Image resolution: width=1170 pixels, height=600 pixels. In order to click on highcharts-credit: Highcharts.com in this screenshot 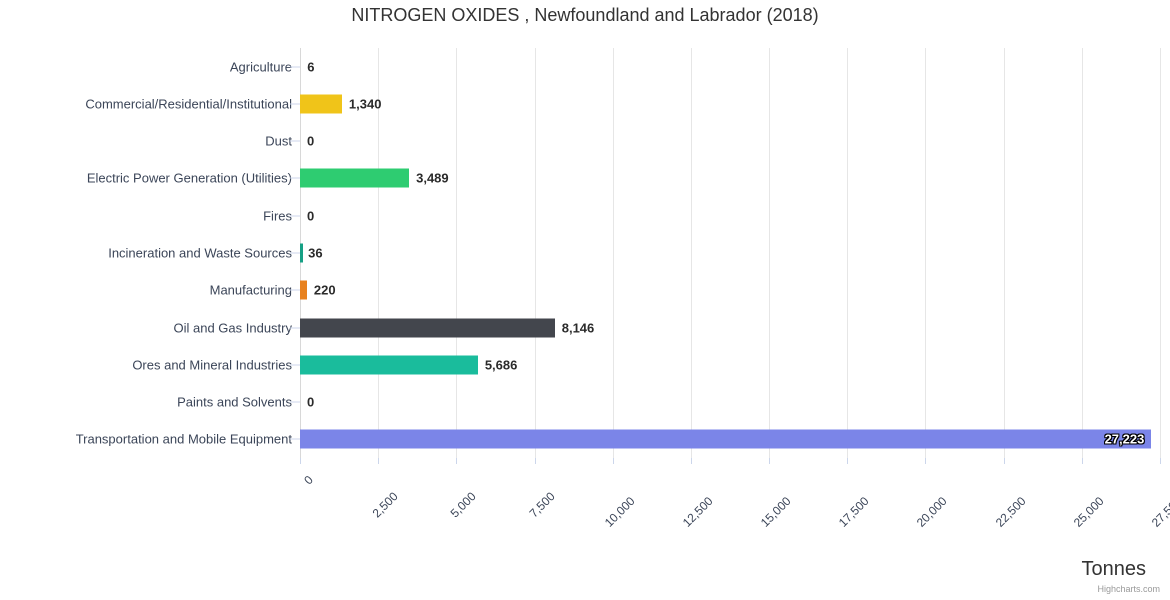, I will do `click(1128, 589)`.